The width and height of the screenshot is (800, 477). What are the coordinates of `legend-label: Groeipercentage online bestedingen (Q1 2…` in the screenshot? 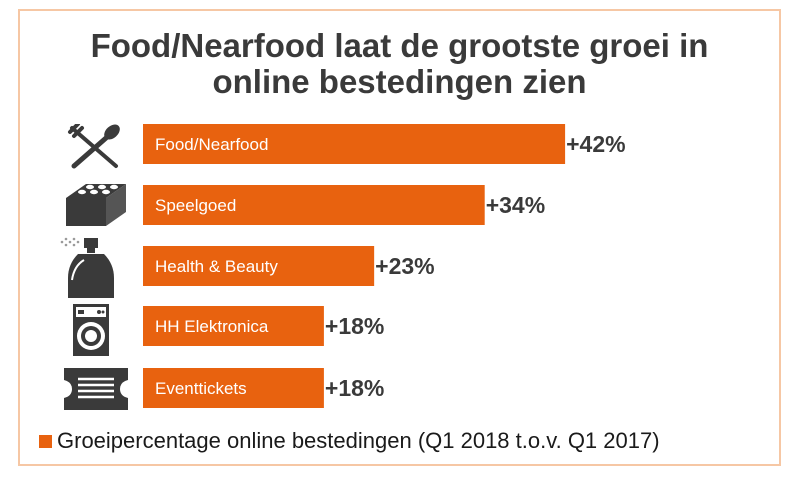 It's located at (358, 440).